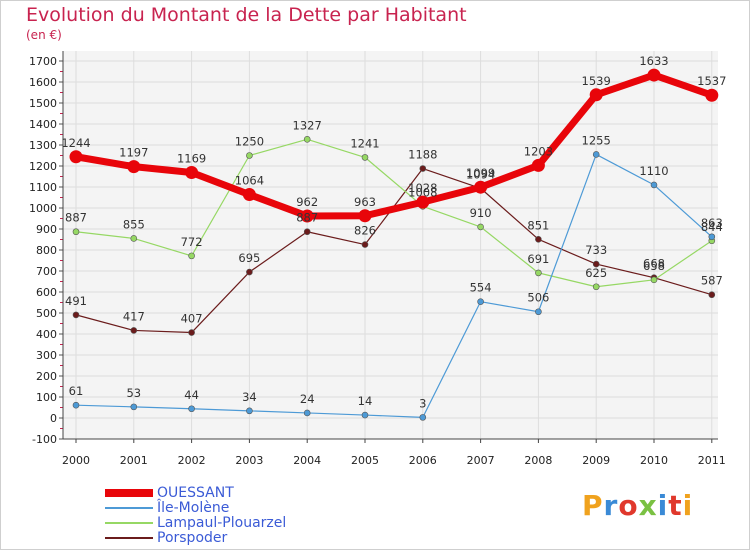 The image size is (750, 550). Describe the element at coordinates (44, 35) in the screenshot. I see `chart-subtitle: (en €)` at that location.